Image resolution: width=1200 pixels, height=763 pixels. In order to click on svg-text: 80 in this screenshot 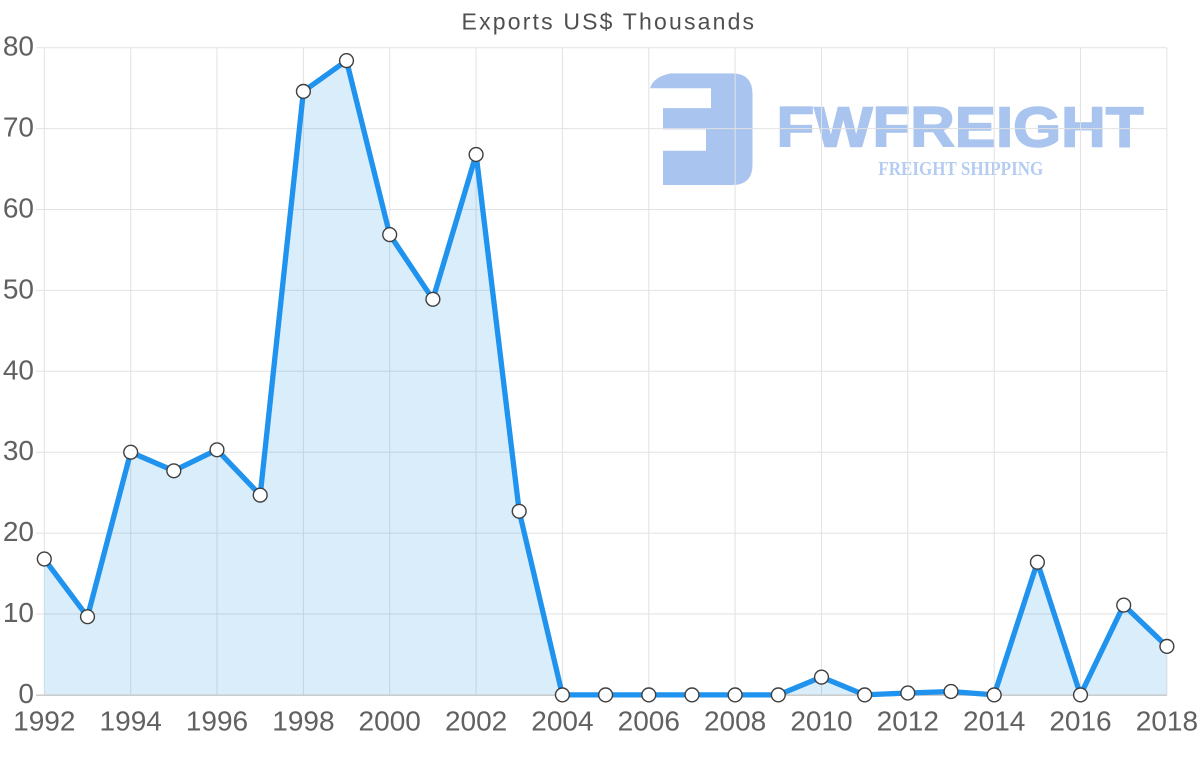, I will do `click(18, 46)`.